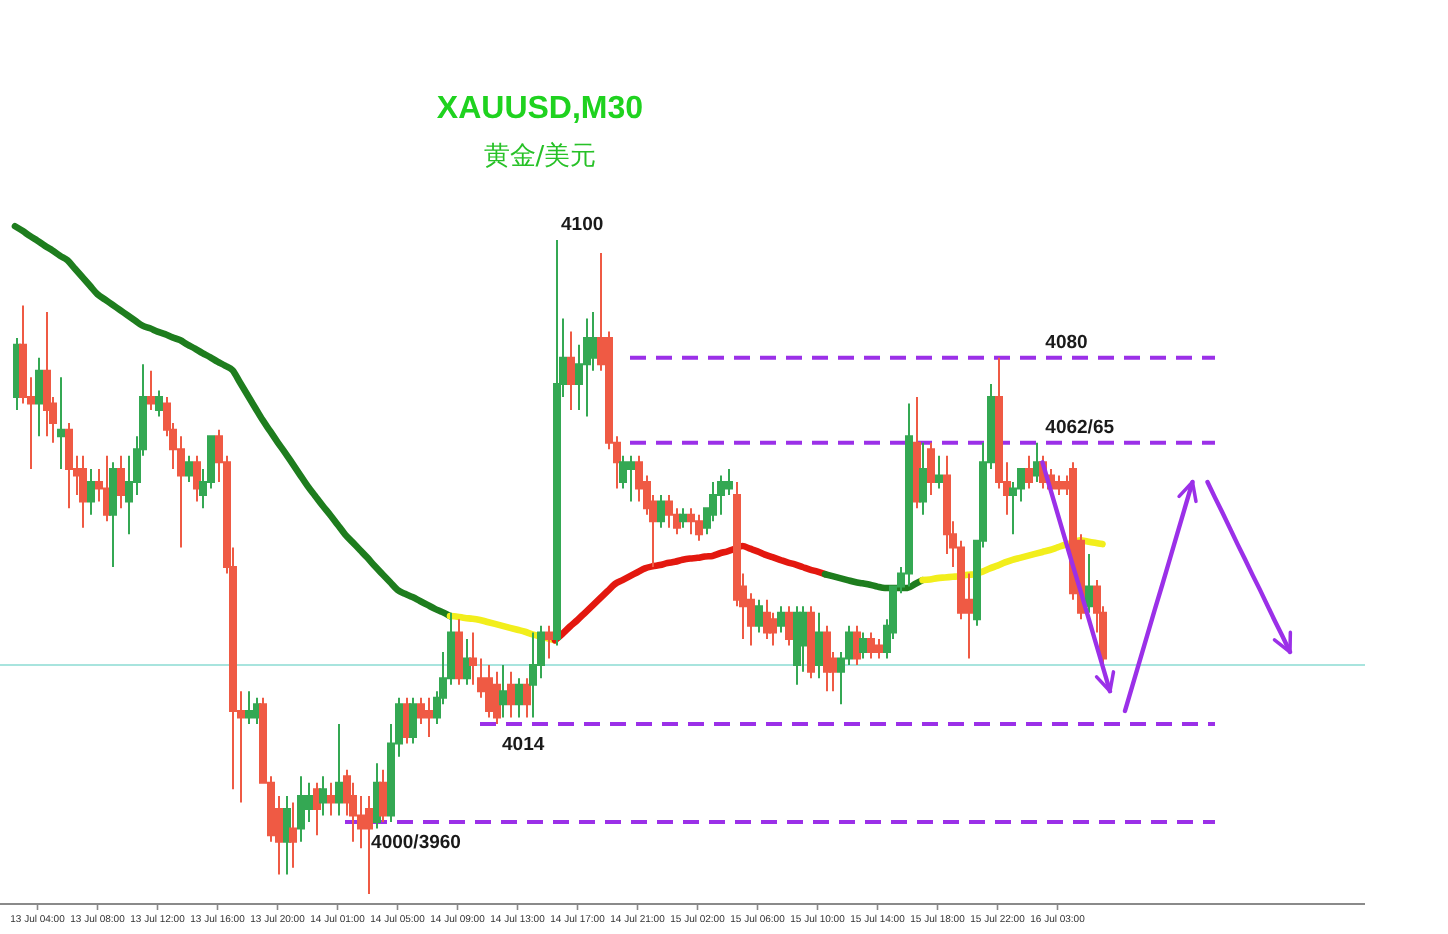 The height and width of the screenshot is (934, 1448). What do you see at coordinates (1066, 342) in the screenshot?
I see `series-label: 4080` at bounding box center [1066, 342].